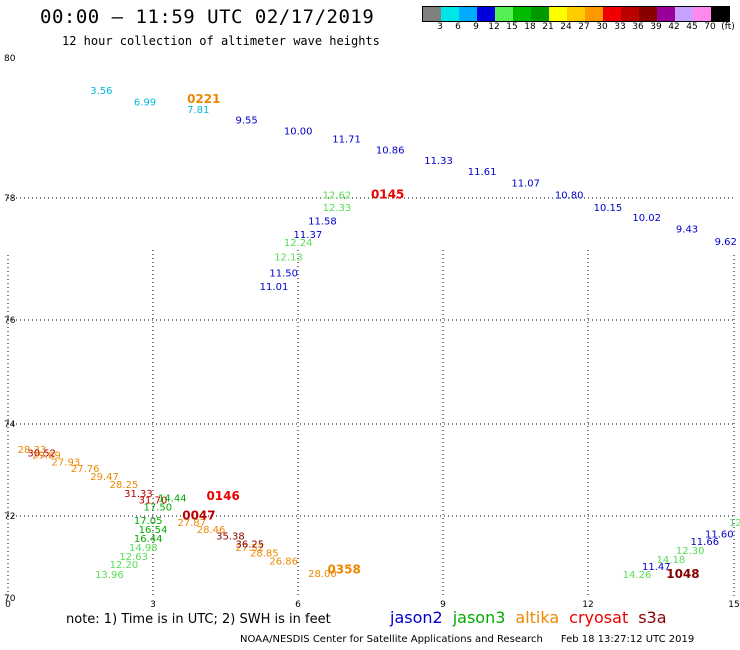 The image size is (740, 650). I want to click on color-scale-bar, so click(576, 14).